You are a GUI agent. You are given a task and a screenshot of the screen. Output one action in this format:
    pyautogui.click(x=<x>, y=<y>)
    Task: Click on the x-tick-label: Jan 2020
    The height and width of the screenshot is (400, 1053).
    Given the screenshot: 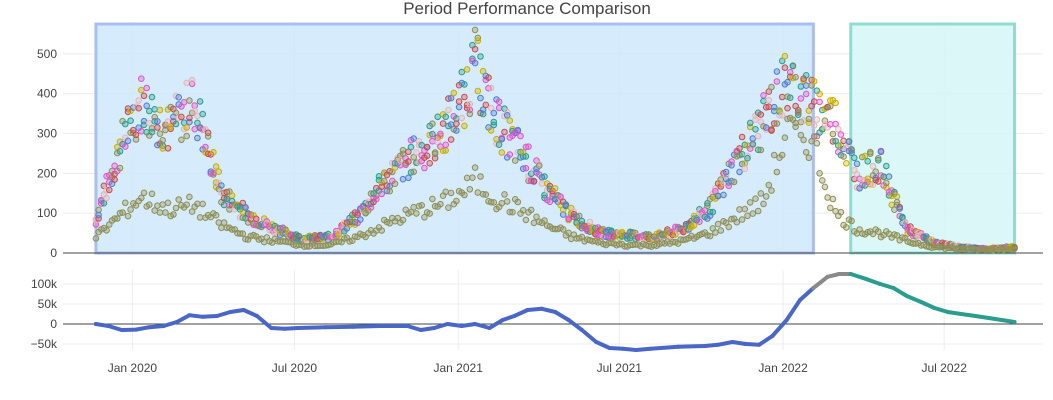 What is the action you would take?
    pyautogui.click(x=133, y=368)
    